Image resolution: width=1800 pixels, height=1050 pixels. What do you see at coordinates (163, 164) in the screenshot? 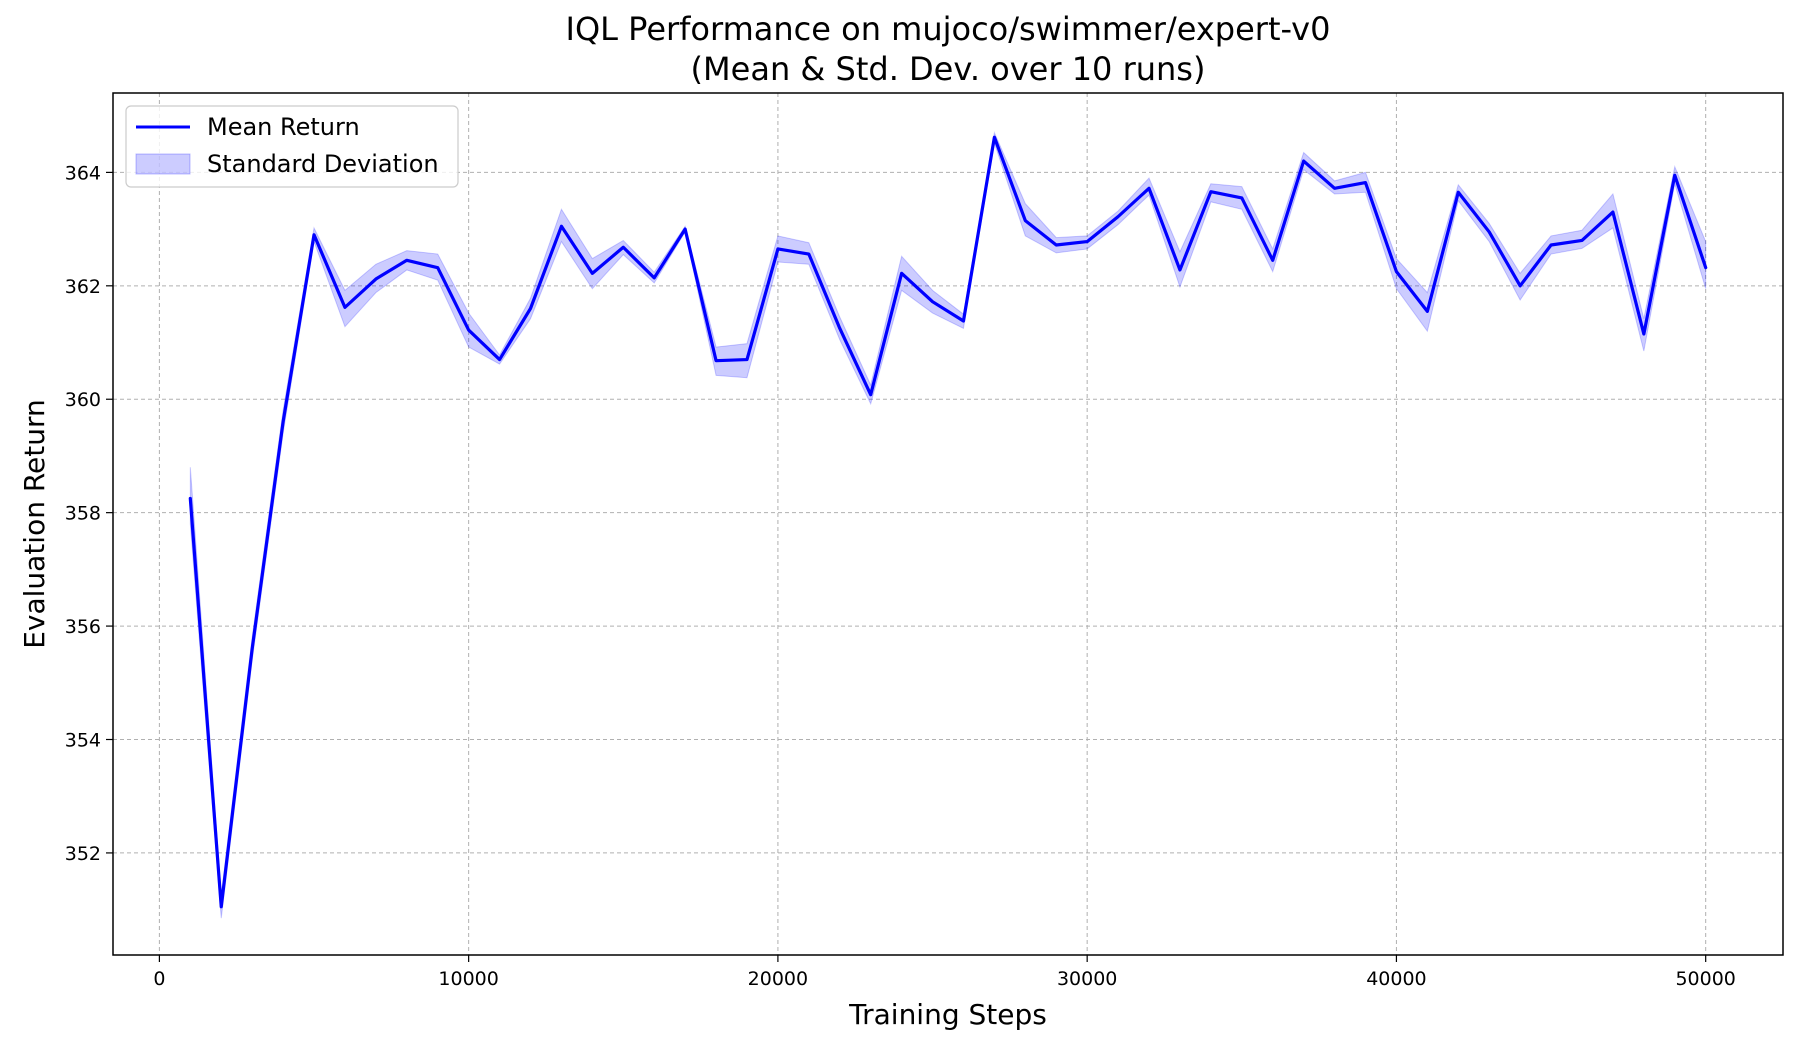
I see `legend-std-swatch` at bounding box center [163, 164].